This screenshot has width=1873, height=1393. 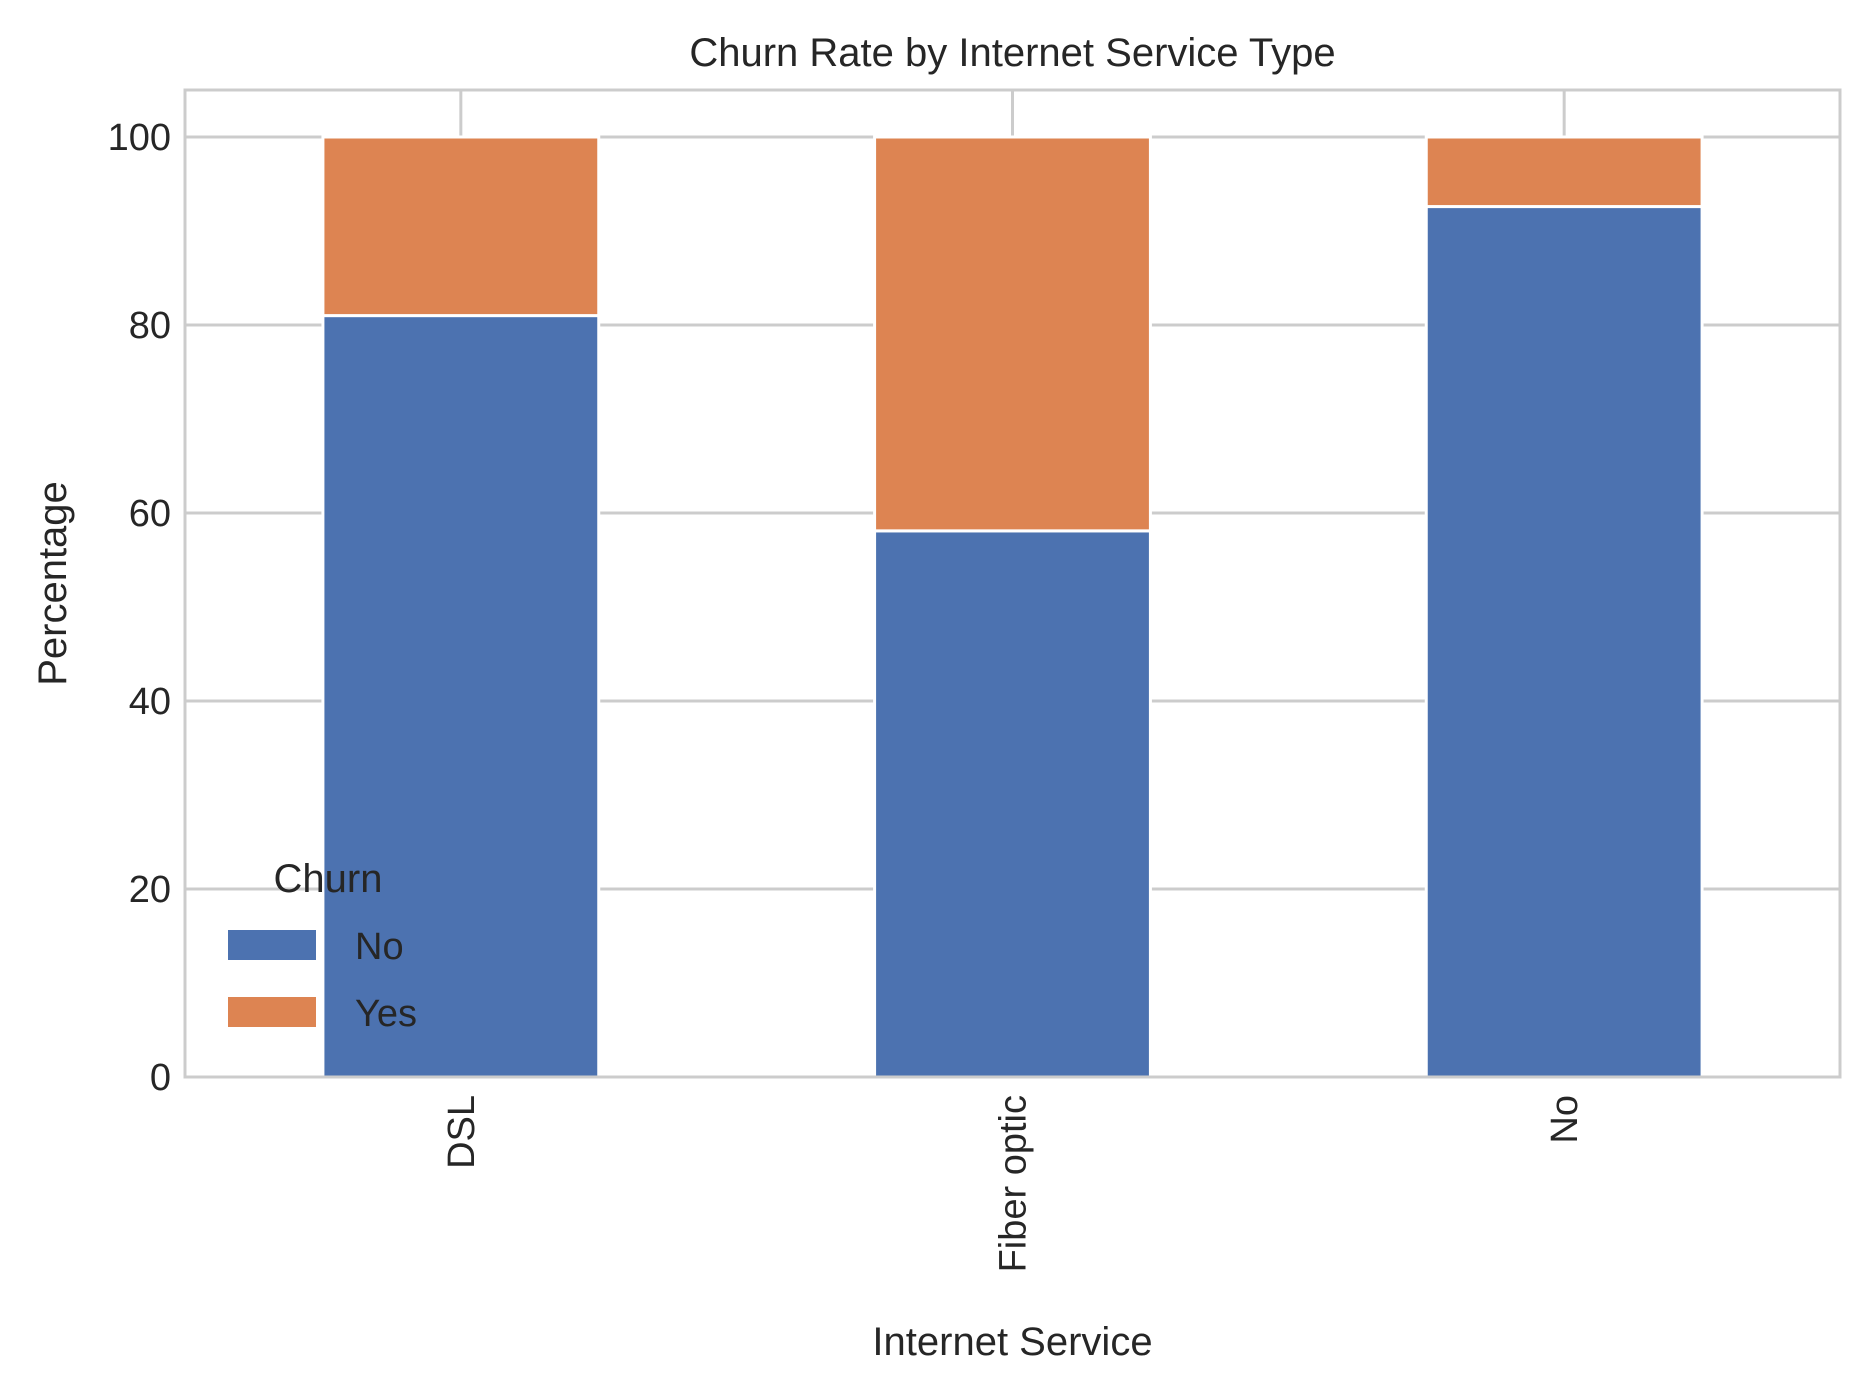 I want to click on bar-no-no, so click(x=1564, y=642).